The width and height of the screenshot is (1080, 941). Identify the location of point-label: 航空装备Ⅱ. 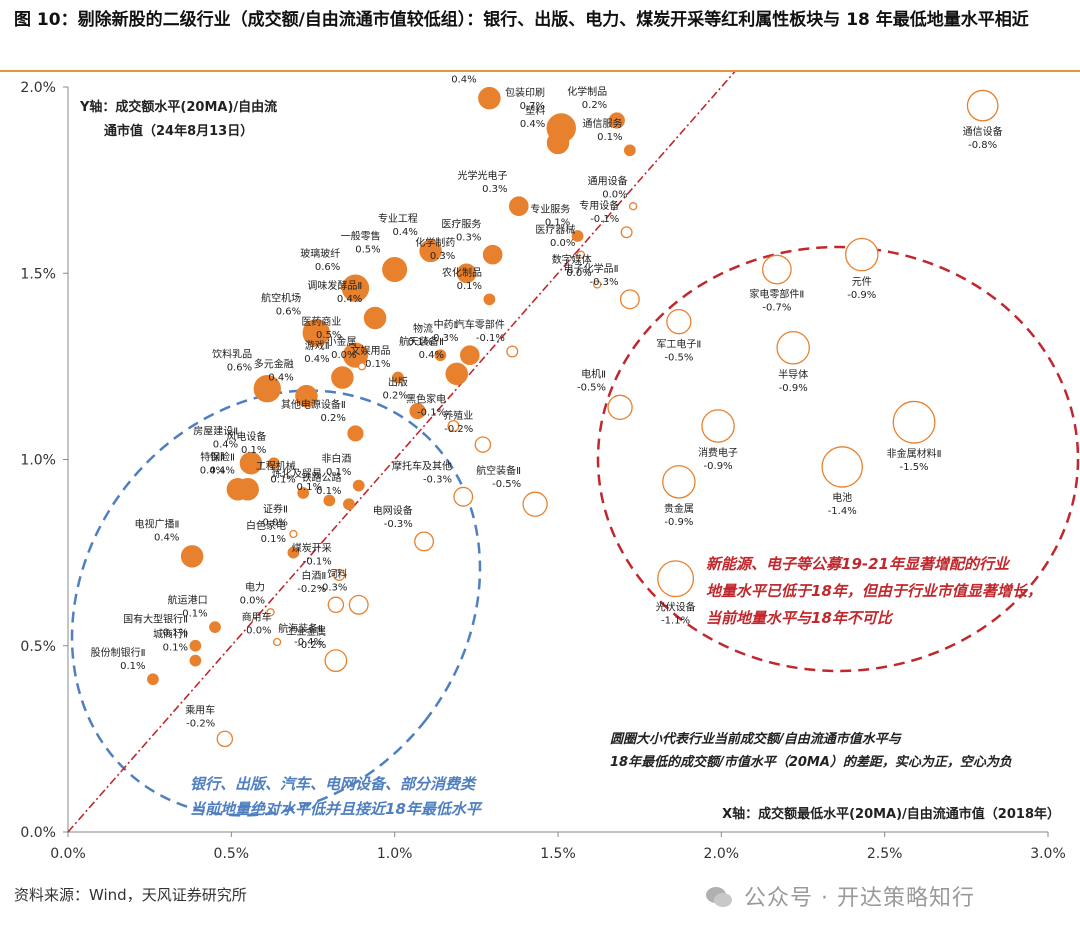
(498, 470).